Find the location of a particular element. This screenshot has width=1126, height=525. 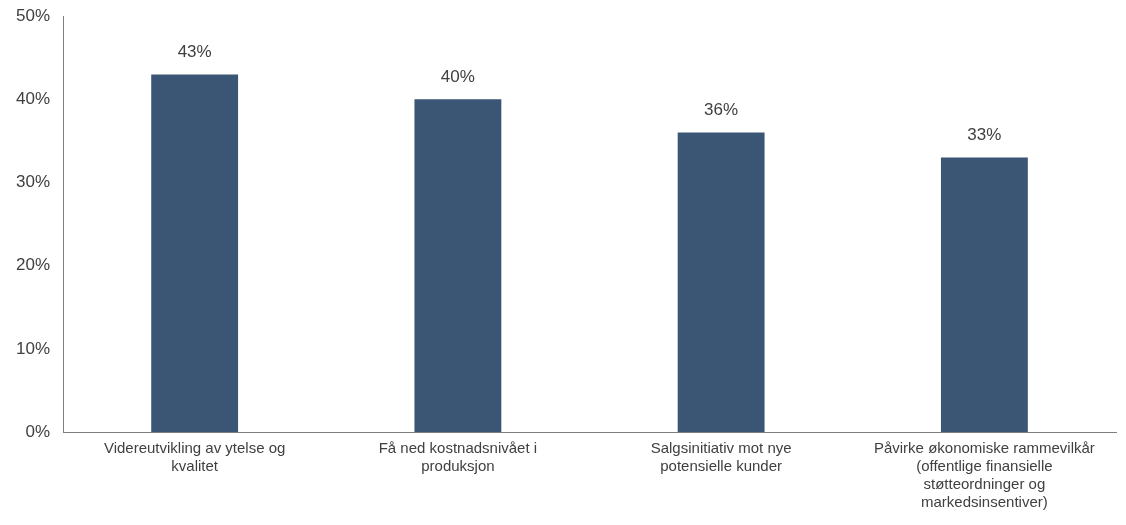

y-tick-label: 40% is located at coordinates (33, 99).